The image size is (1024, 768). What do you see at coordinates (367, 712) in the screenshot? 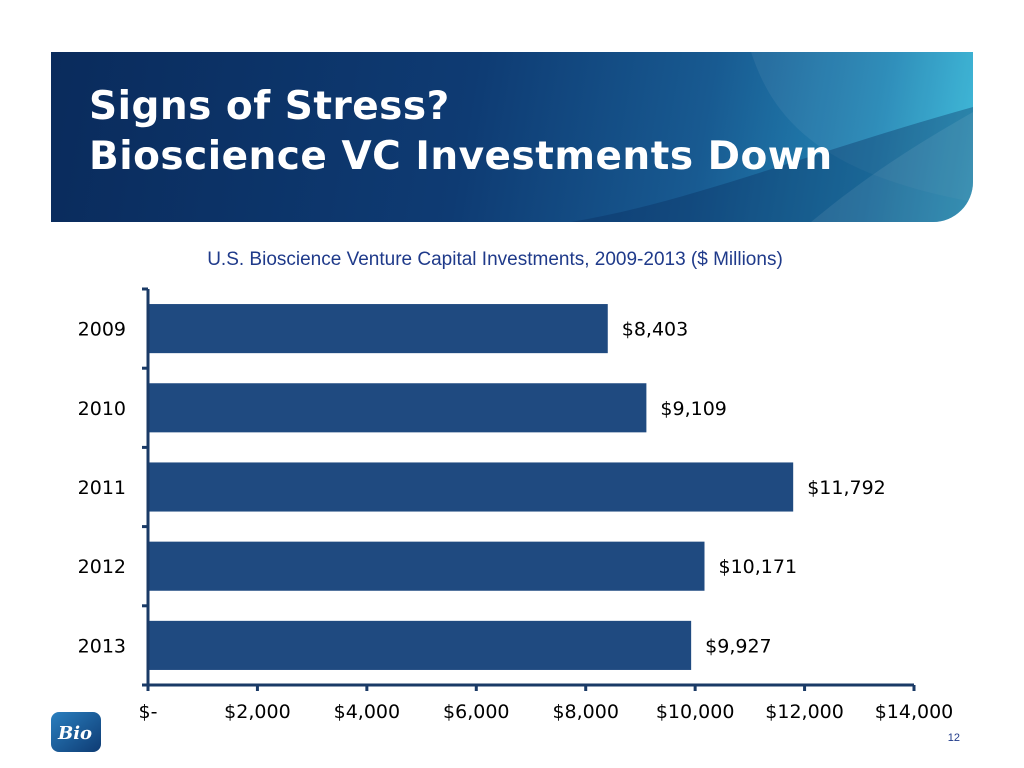
I see `x-tick-label-4000: $4,000` at bounding box center [367, 712].